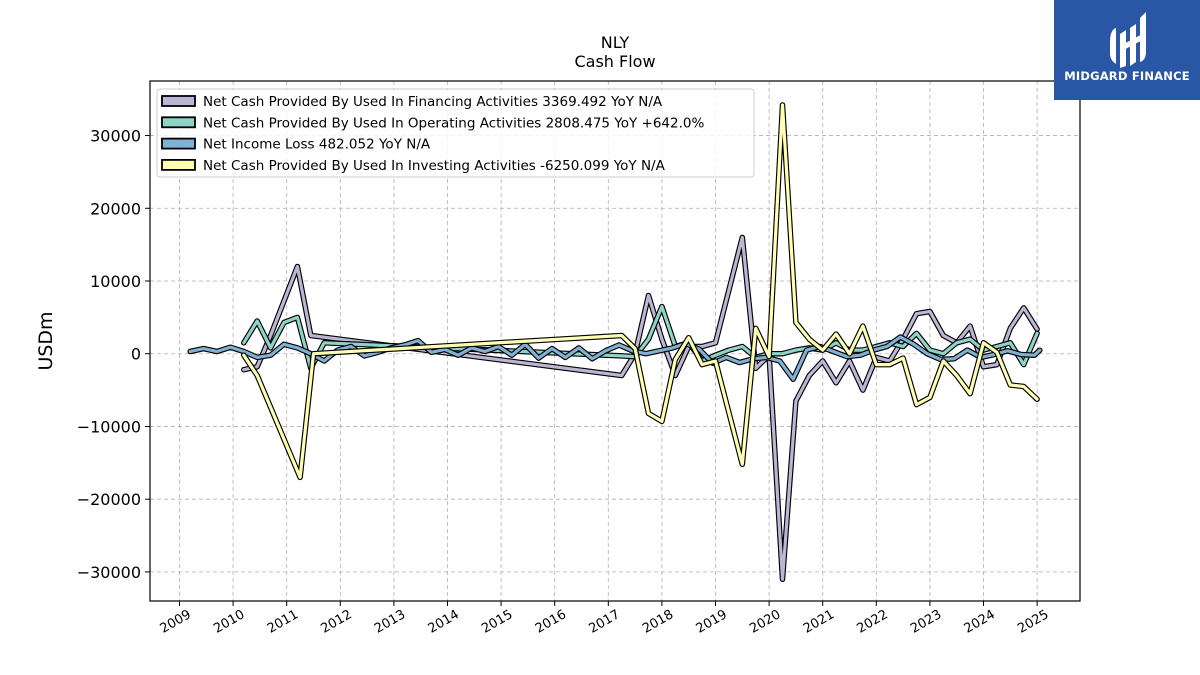  What do you see at coordinates (115, 281) in the screenshot?
I see `y-tick-label: 10000` at bounding box center [115, 281].